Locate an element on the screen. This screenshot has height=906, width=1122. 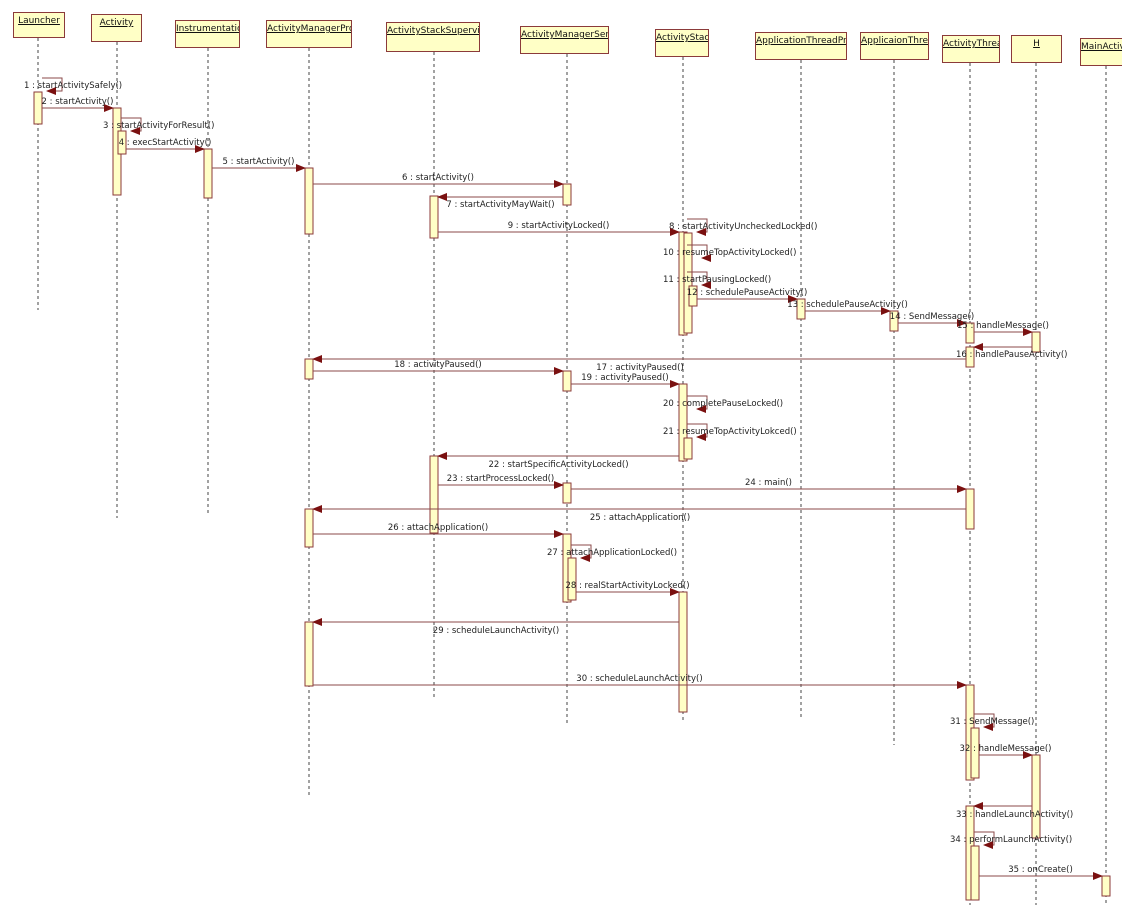
message-32: 32 : handleMessage() is located at coordinates (1006, 751).